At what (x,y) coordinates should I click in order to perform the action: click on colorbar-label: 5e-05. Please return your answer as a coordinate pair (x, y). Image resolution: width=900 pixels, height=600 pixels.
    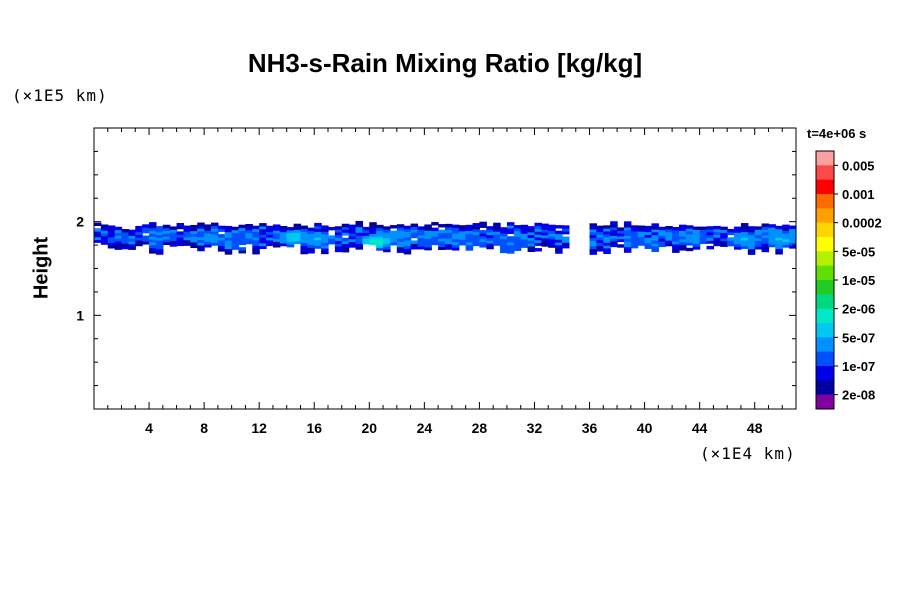
    Looking at the image, I should click on (858, 251).